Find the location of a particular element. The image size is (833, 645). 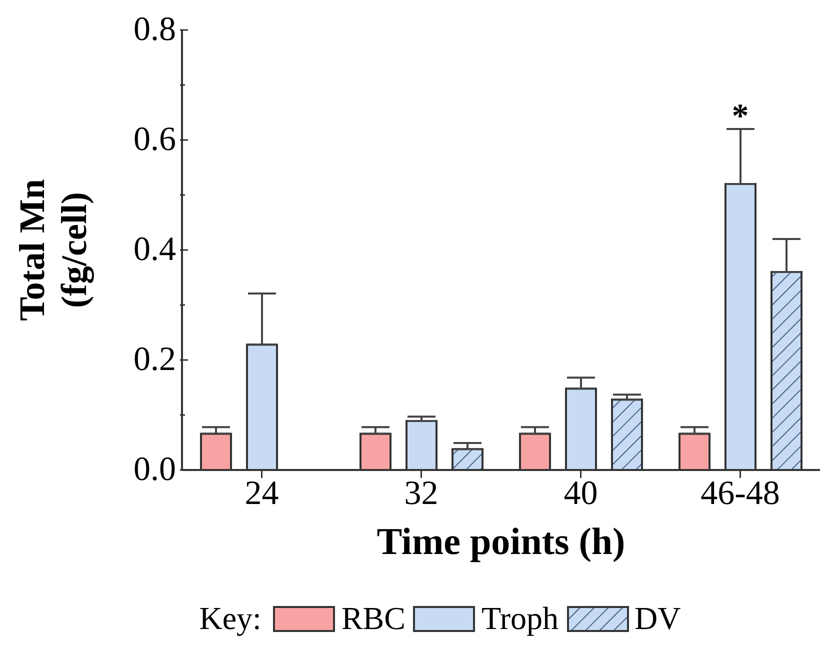

y-tick-label: 0.6 is located at coordinates (155, 139).